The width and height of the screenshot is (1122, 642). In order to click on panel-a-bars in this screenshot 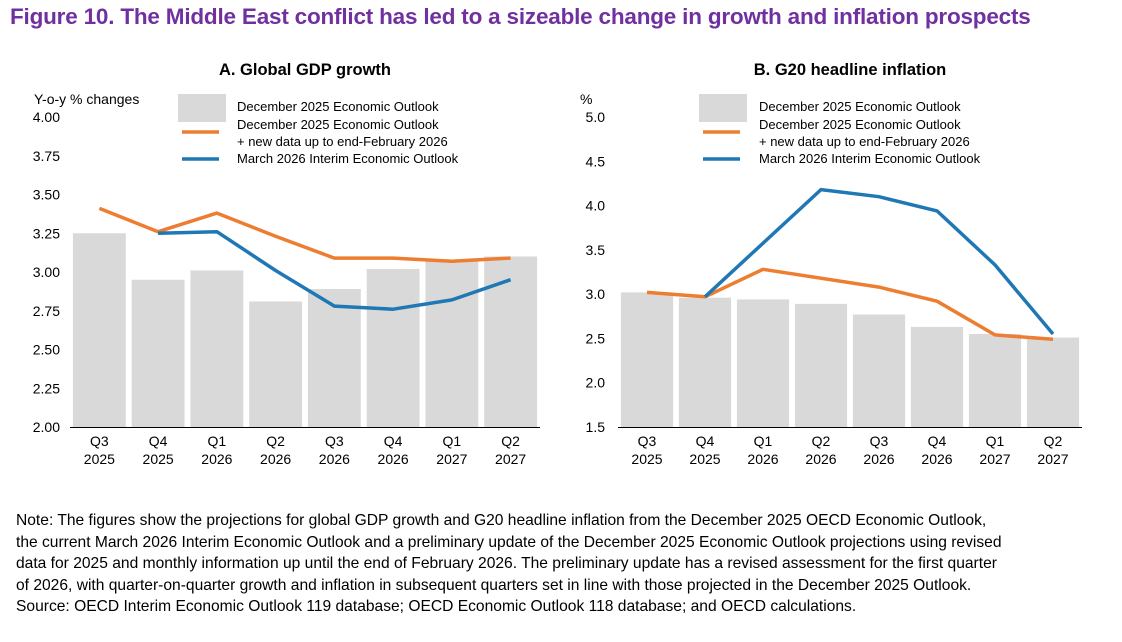, I will do `click(305, 330)`.